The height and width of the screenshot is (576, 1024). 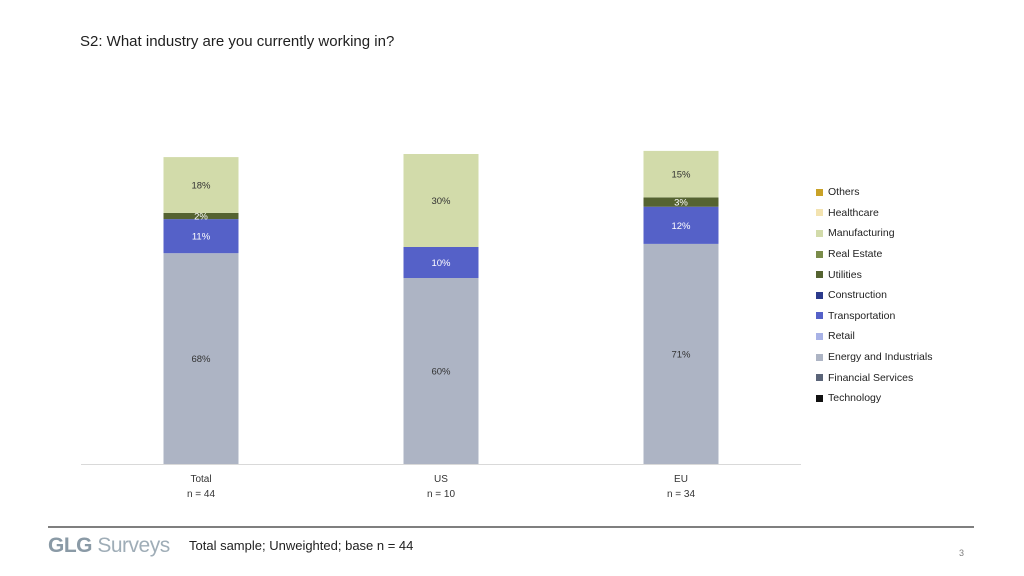 I want to click on data-label: 18%, so click(x=201, y=186).